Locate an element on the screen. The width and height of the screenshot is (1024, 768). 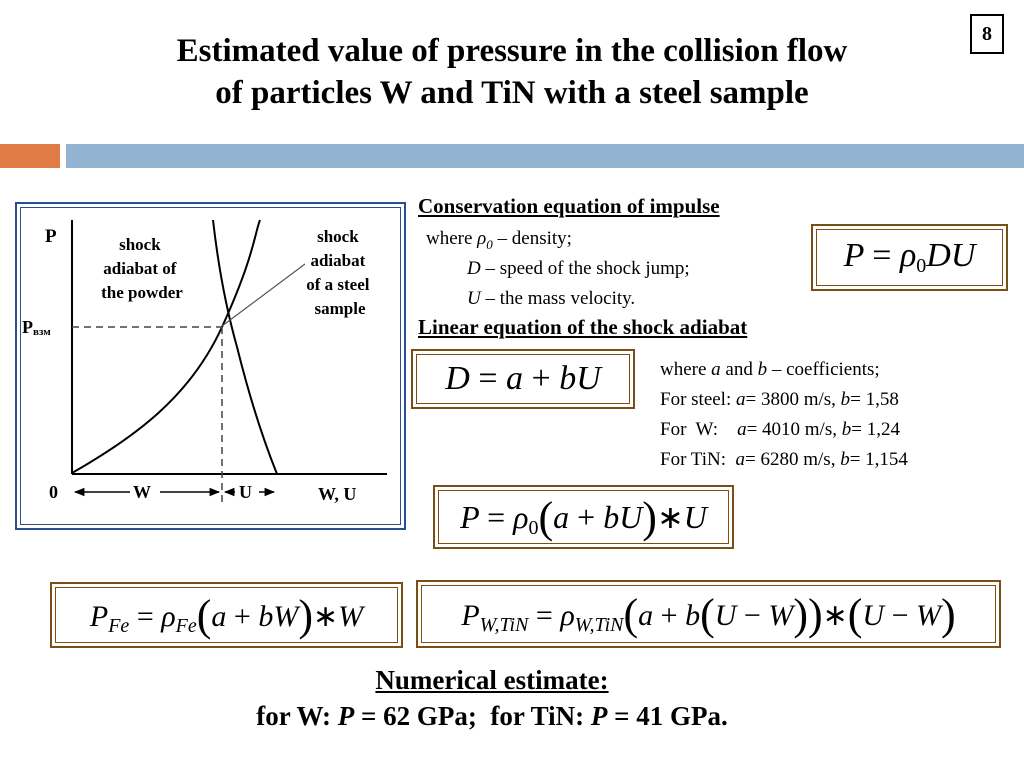
steel-adiabat-curve is located at coordinates (245, 347).